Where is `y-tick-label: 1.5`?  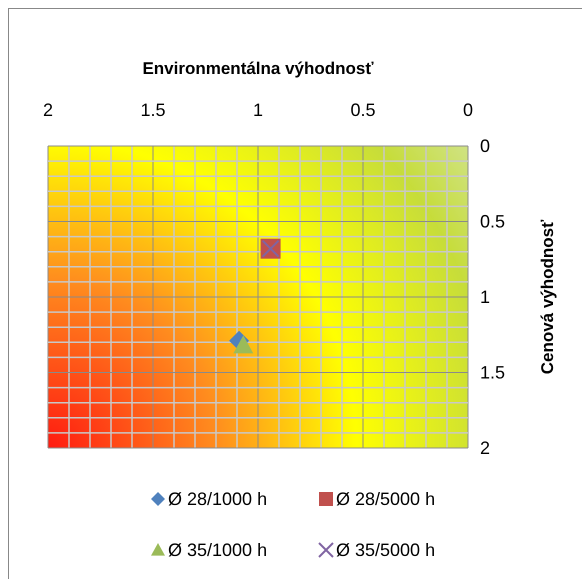 y-tick-label: 1.5 is located at coordinates (493, 372).